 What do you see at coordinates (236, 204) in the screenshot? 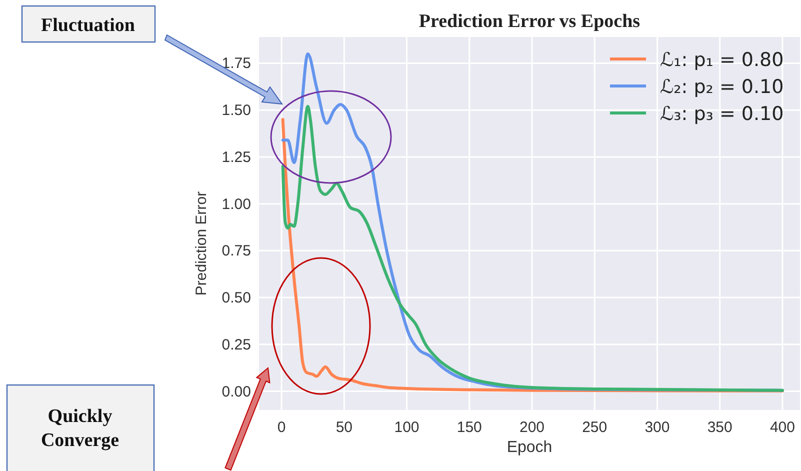
I see `y-tick-label: 1.00` at bounding box center [236, 204].